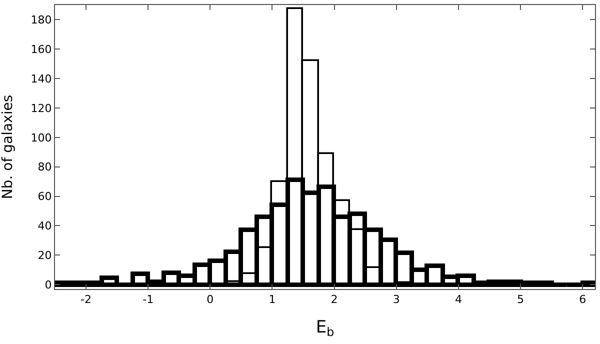  I want to click on x-tick-label: -2, so click(86, 299).